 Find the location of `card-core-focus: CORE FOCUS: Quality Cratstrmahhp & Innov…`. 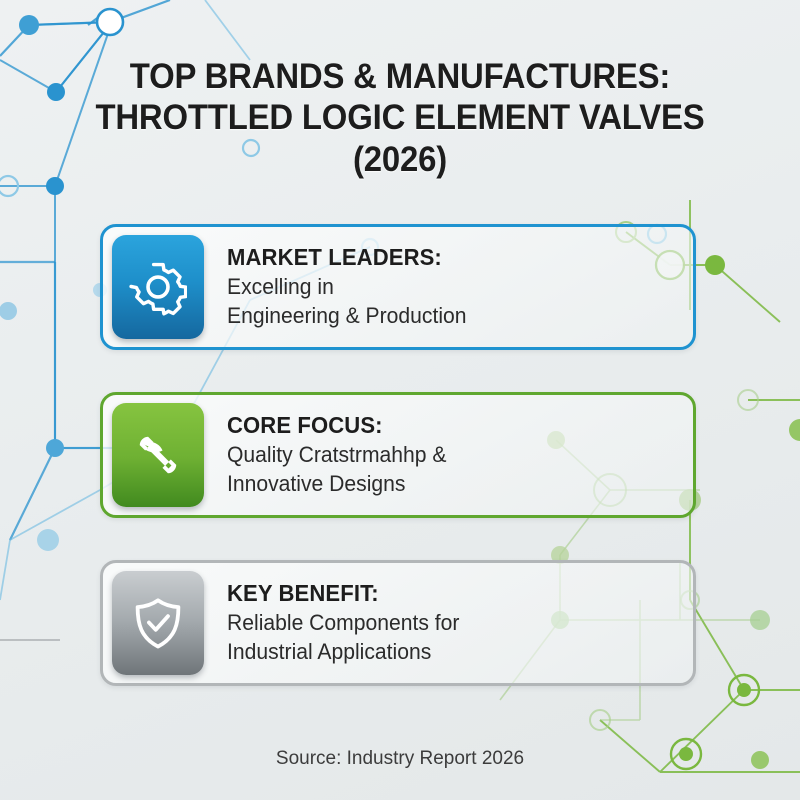

card-core-focus: CORE FOCUS: Quality Cratstrmahhp & Innov… is located at coordinates (398, 455).